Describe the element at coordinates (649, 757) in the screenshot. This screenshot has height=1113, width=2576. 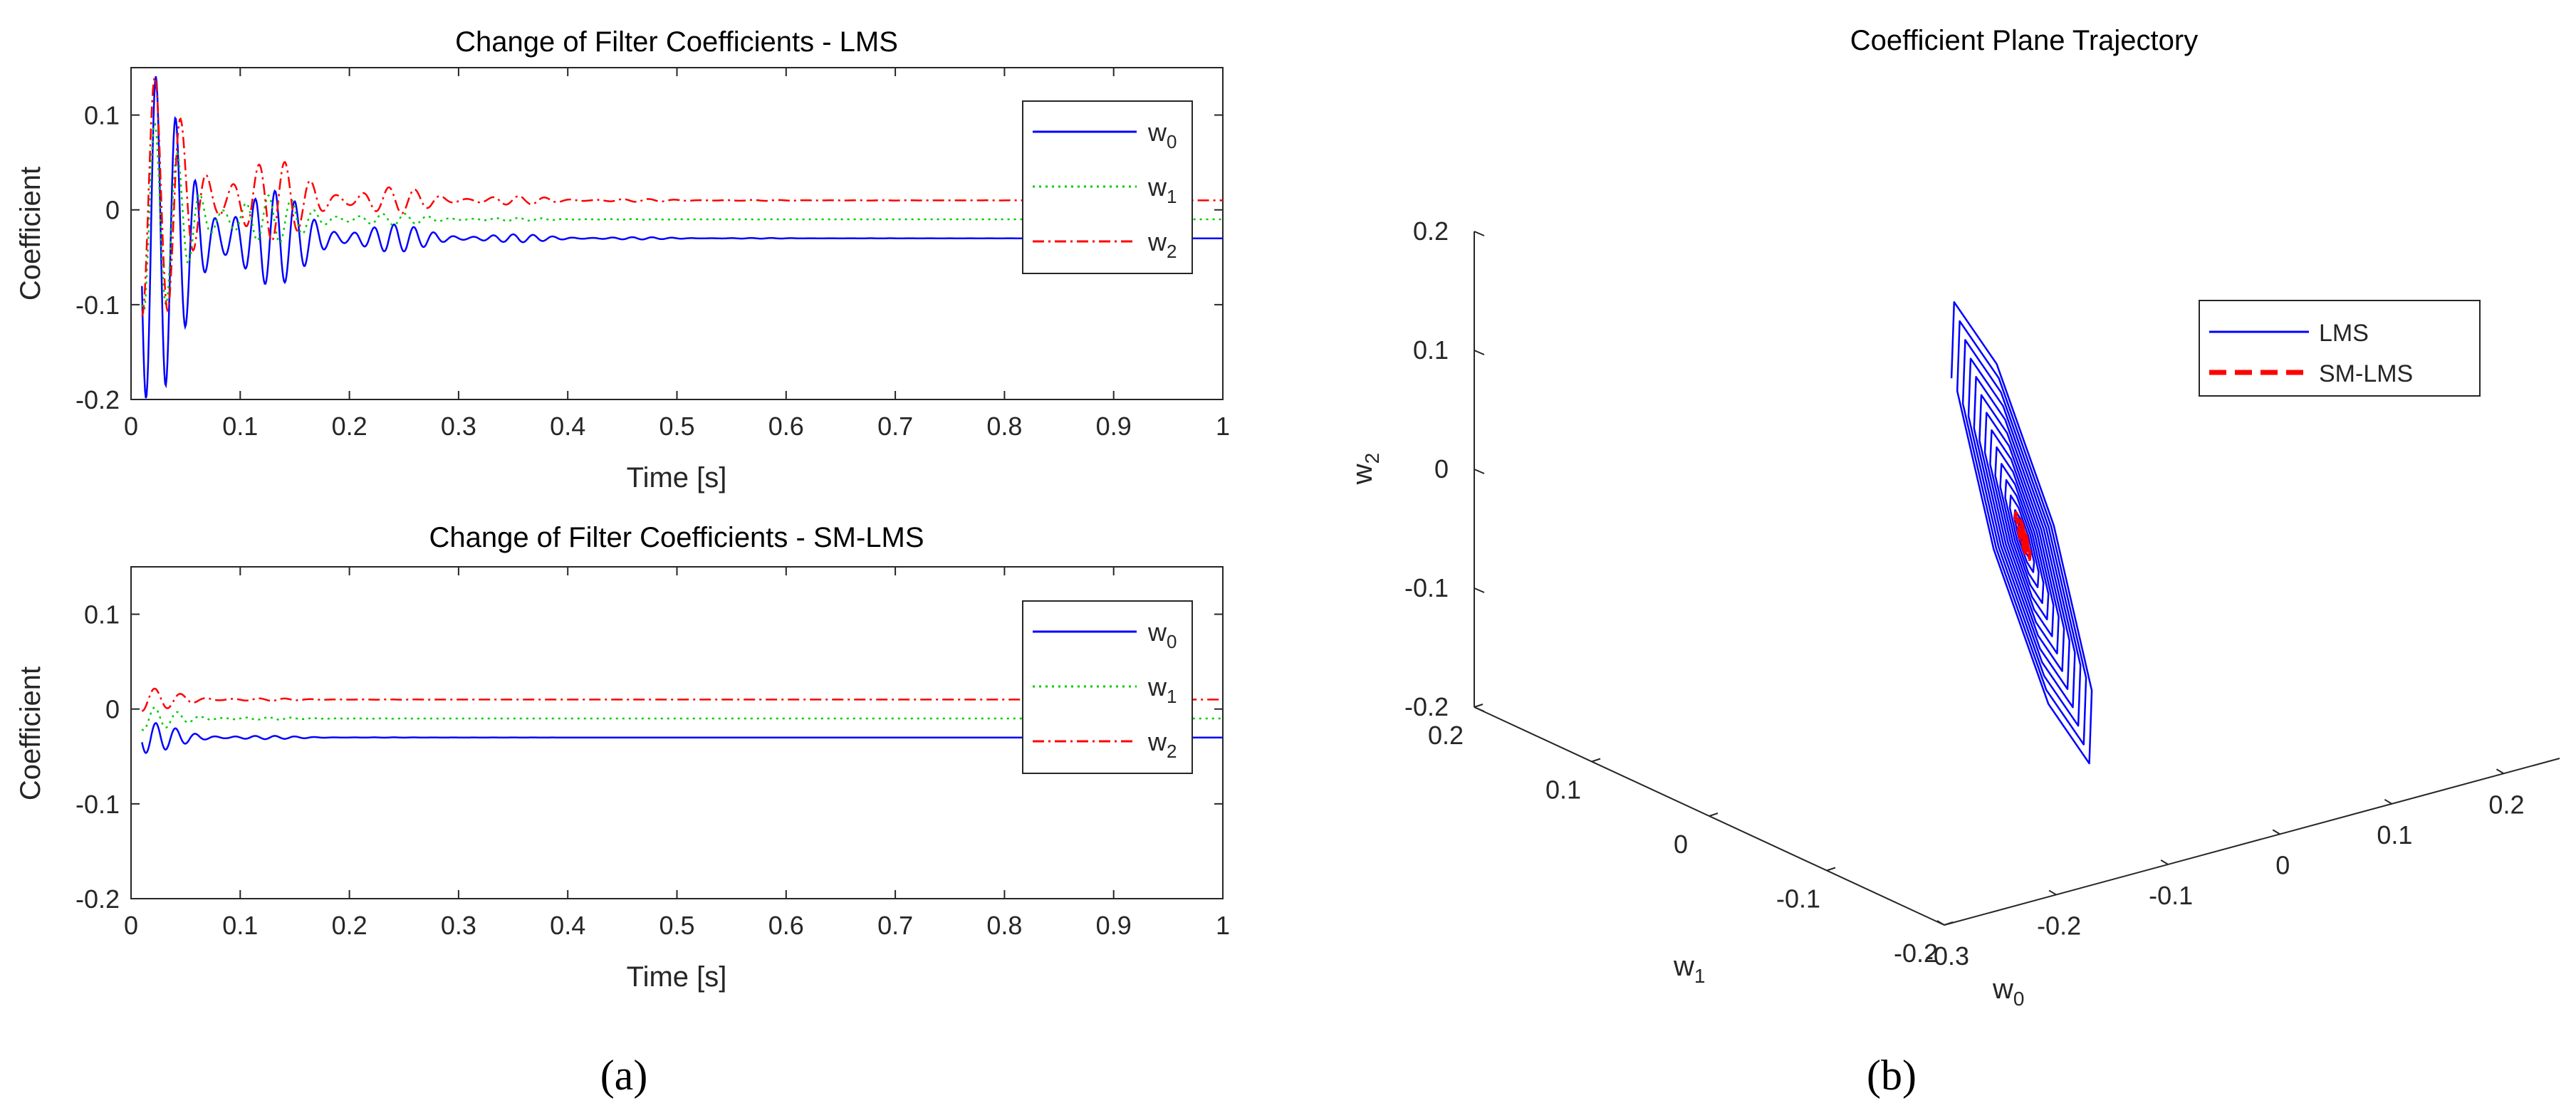
I see `smlms-y-ticks: -0.2 -0.1 0 0.1` at that location.